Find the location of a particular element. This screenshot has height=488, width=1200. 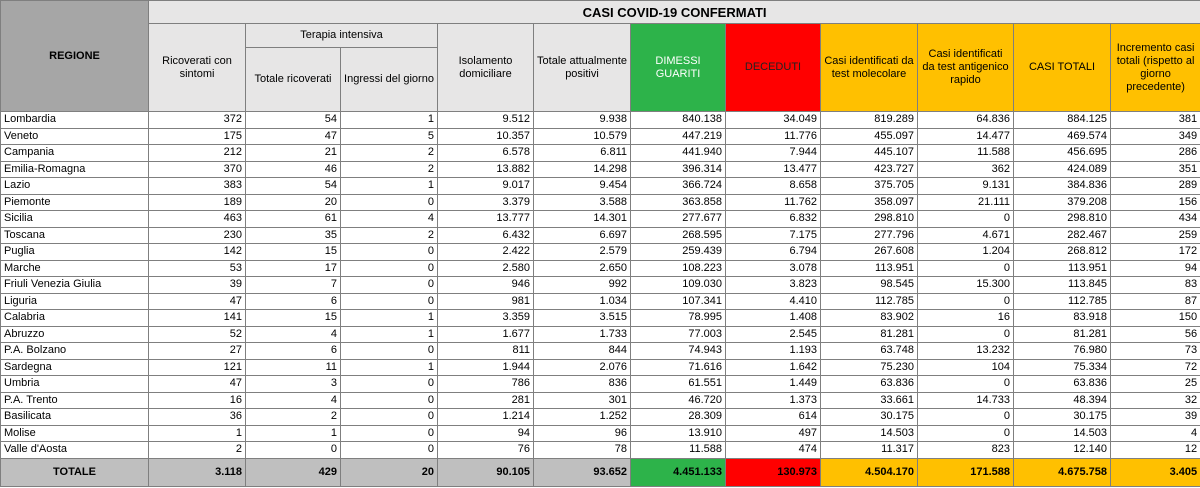

value-cell: 358.097 is located at coordinates (869, 202).